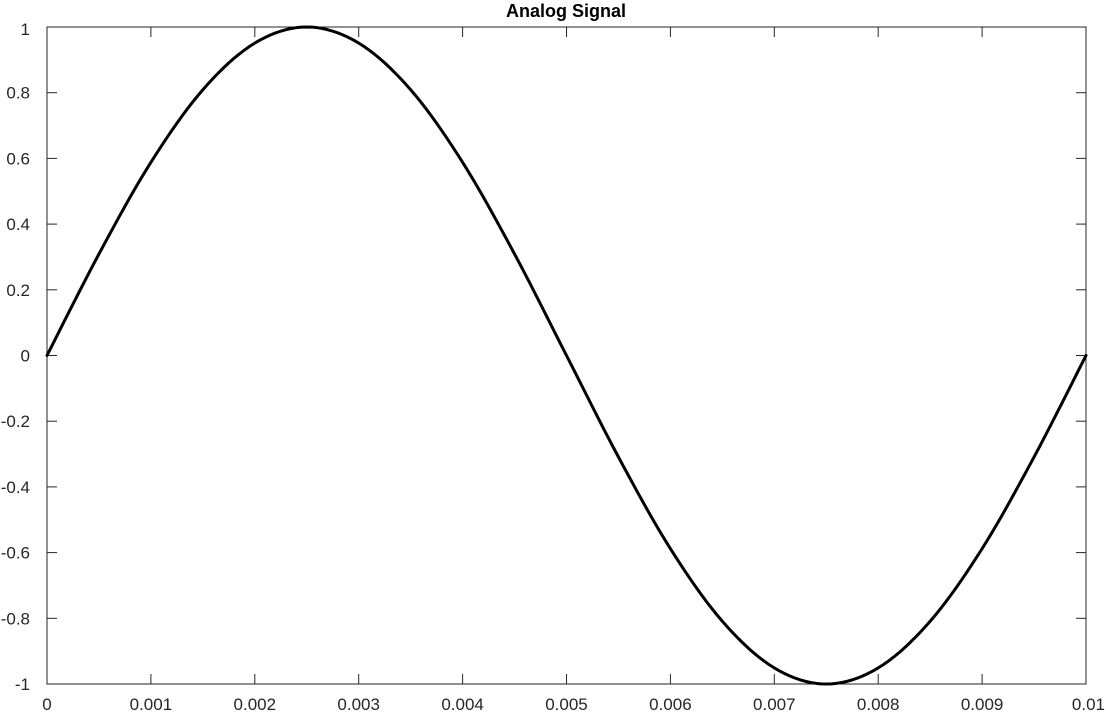 The image size is (1106, 713). I want to click on y-tick-label: 0.2, so click(18, 290).